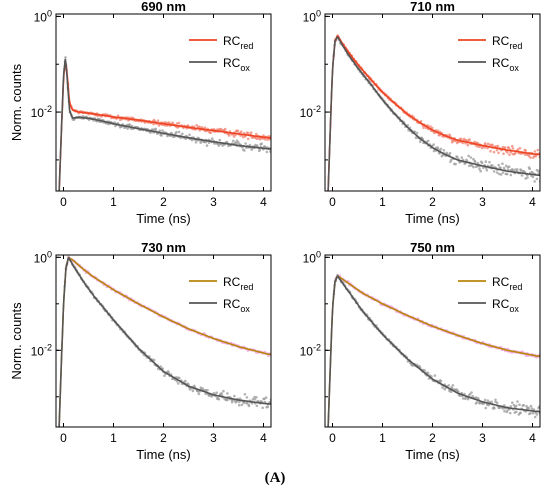 The image size is (550, 503). What do you see at coordinates (167, 102) in the screenshot?
I see `series-points-red` at bounding box center [167, 102].